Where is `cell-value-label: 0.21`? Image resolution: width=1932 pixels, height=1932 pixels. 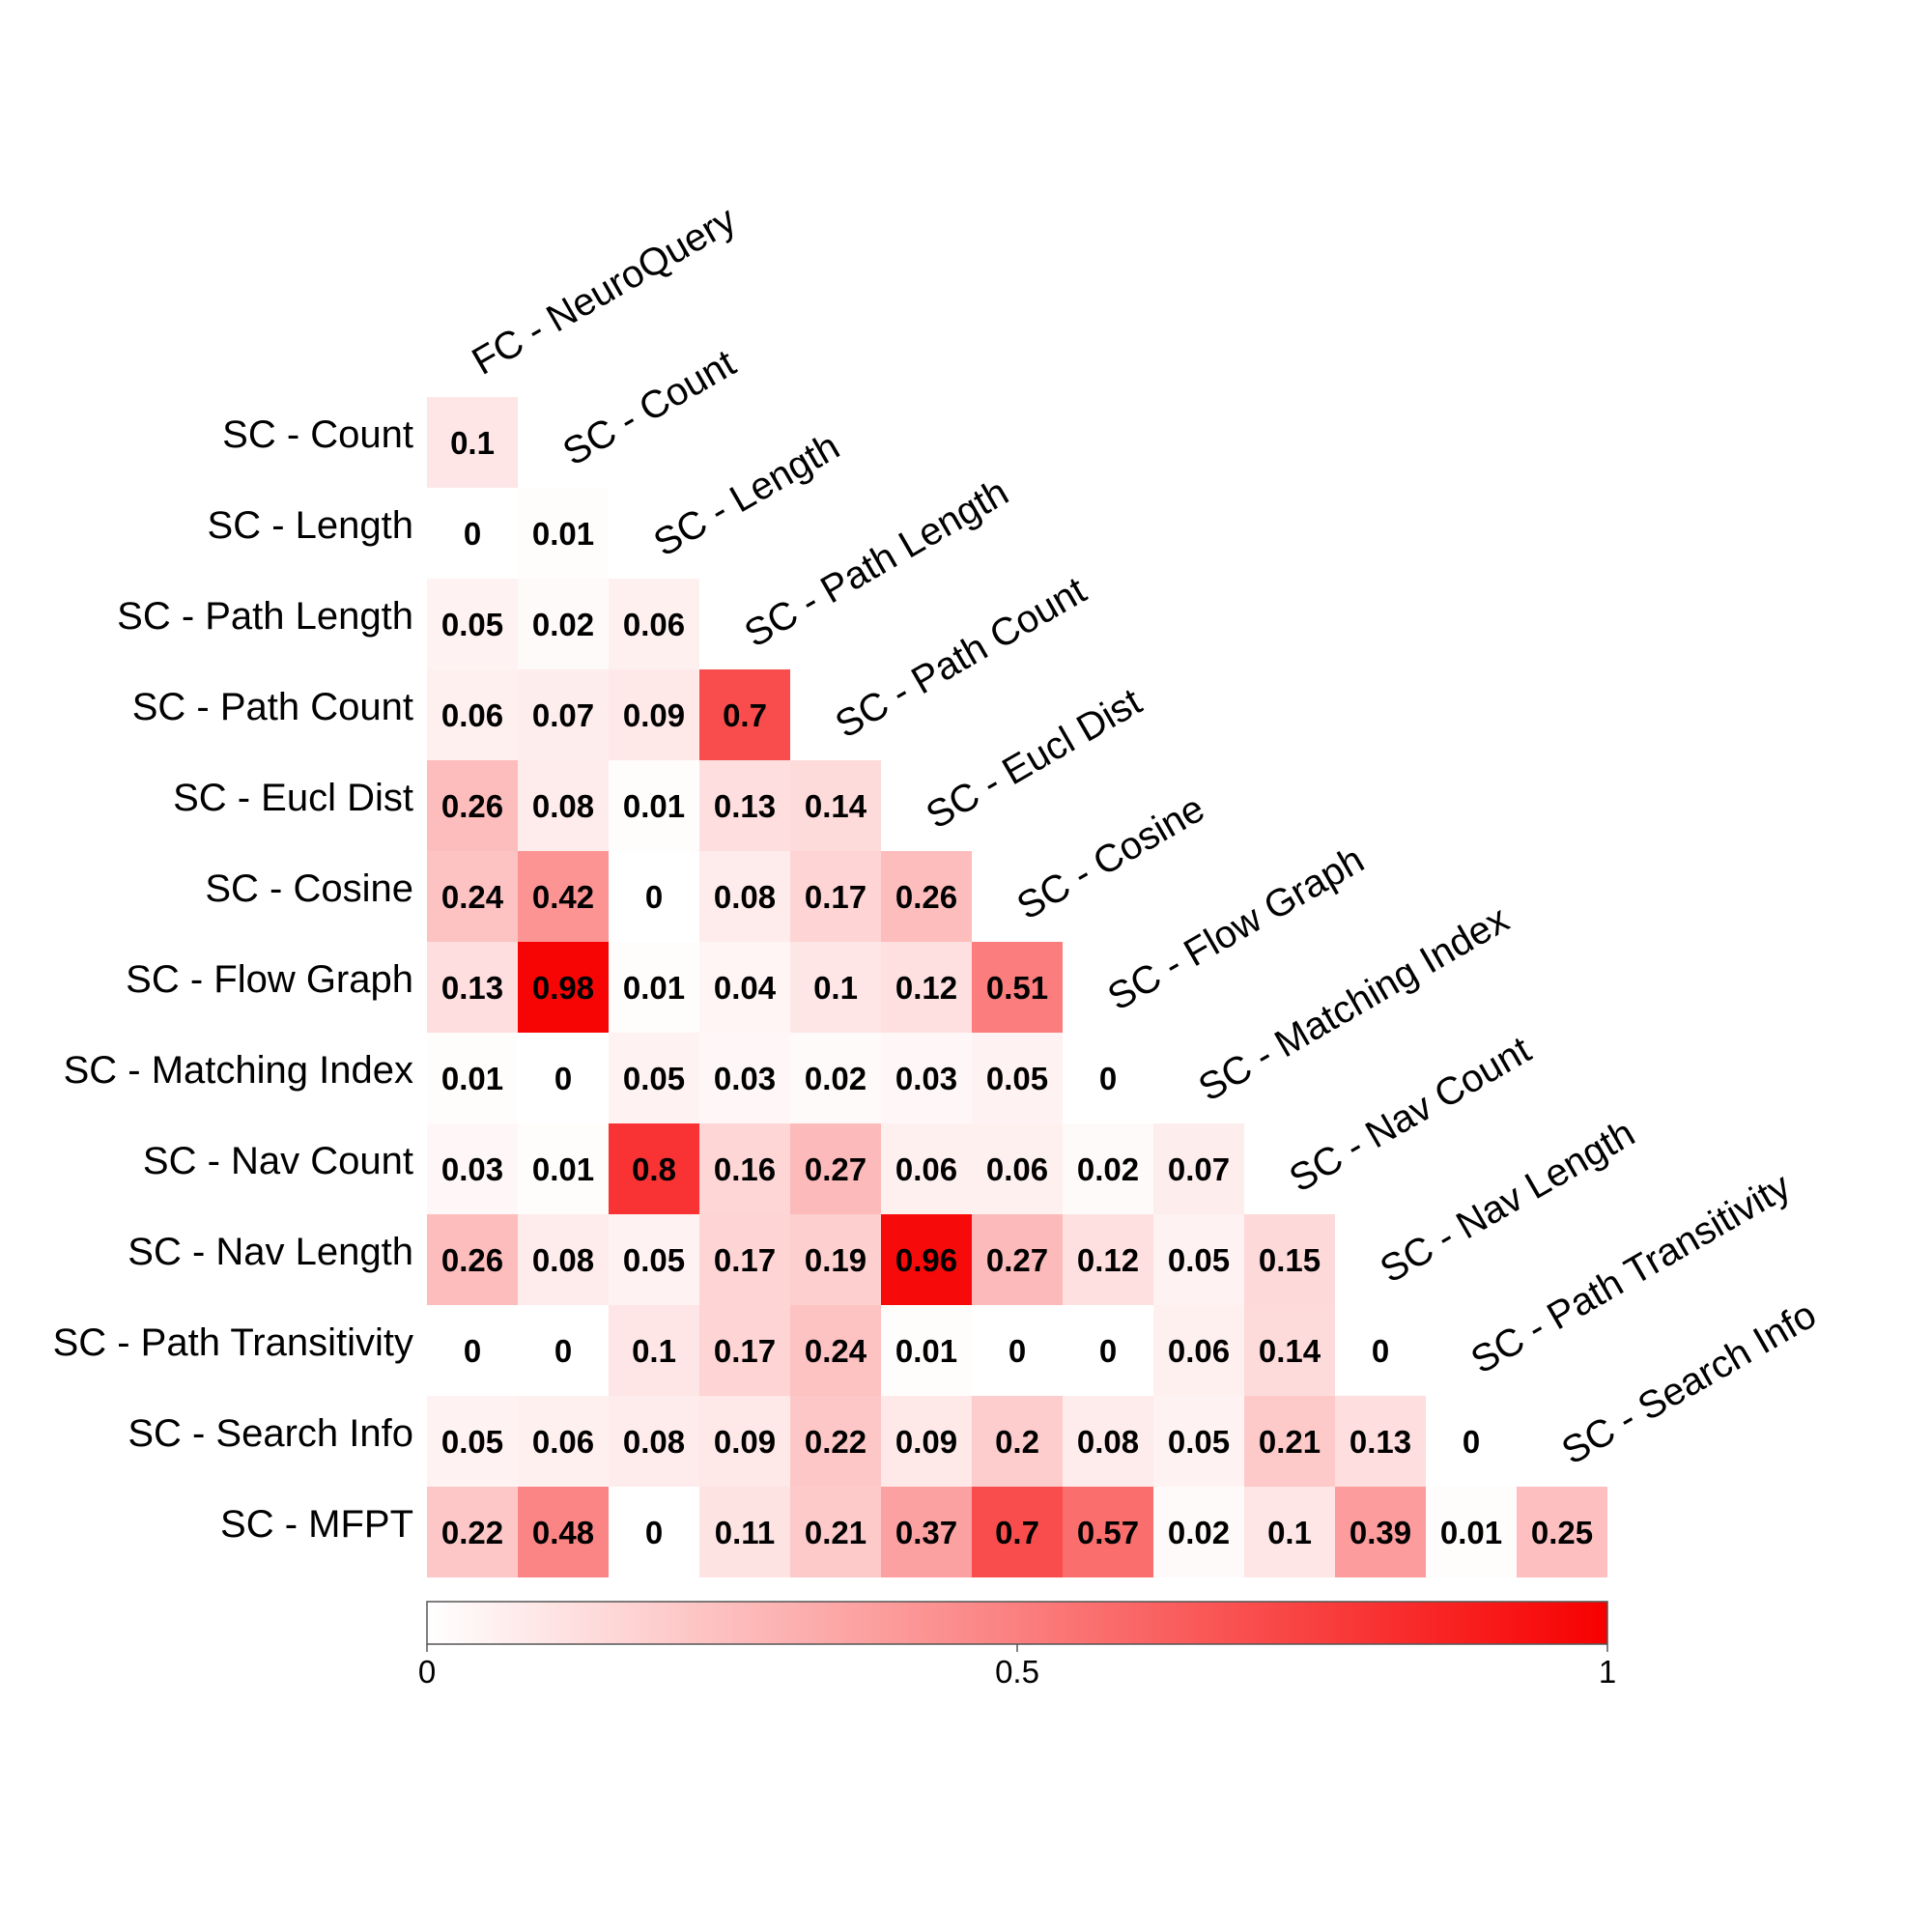
cell-value-label: 0.21 is located at coordinates (1290, 1442).